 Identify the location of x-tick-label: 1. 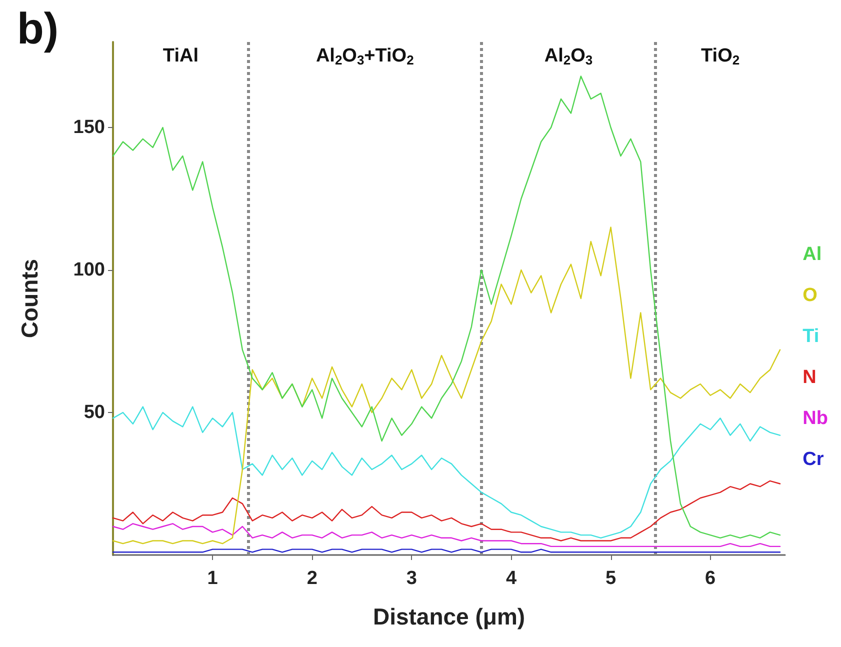
(212, 578).